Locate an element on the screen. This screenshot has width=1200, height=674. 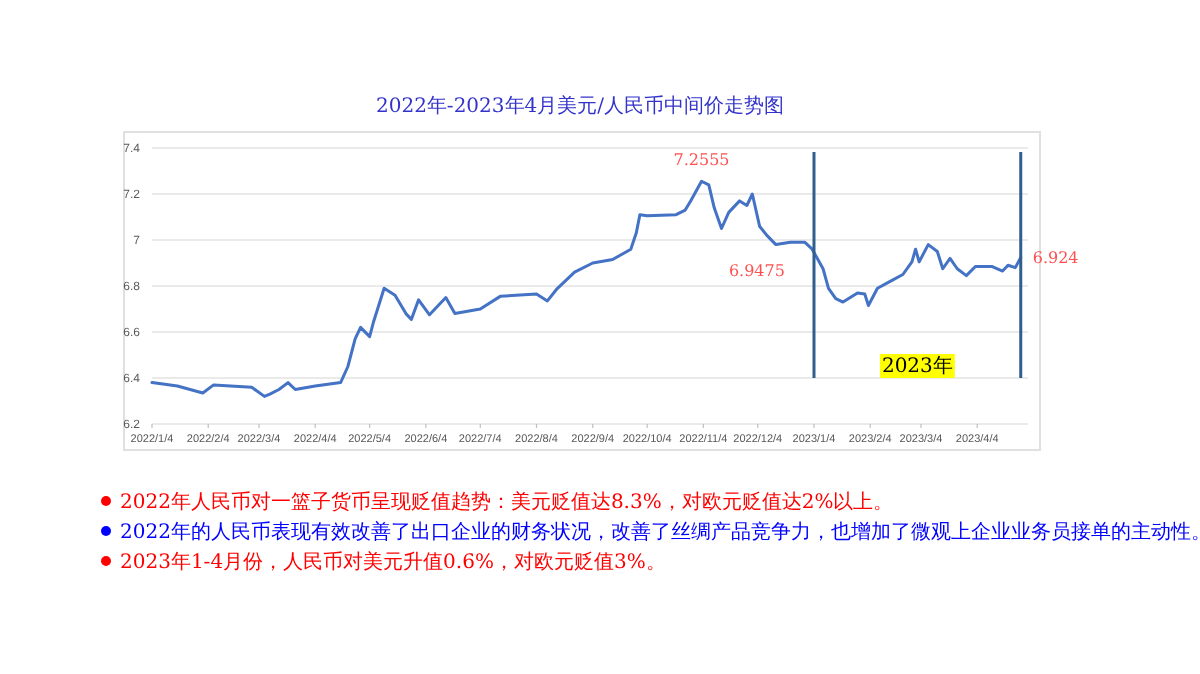
text: 2022年的人民币表现有效改善了出口企业的财务状况，改善了丝绸产品竞争力，也增加了微观上企业业务员接单的主动性。 is located at coordinates (660, 532).